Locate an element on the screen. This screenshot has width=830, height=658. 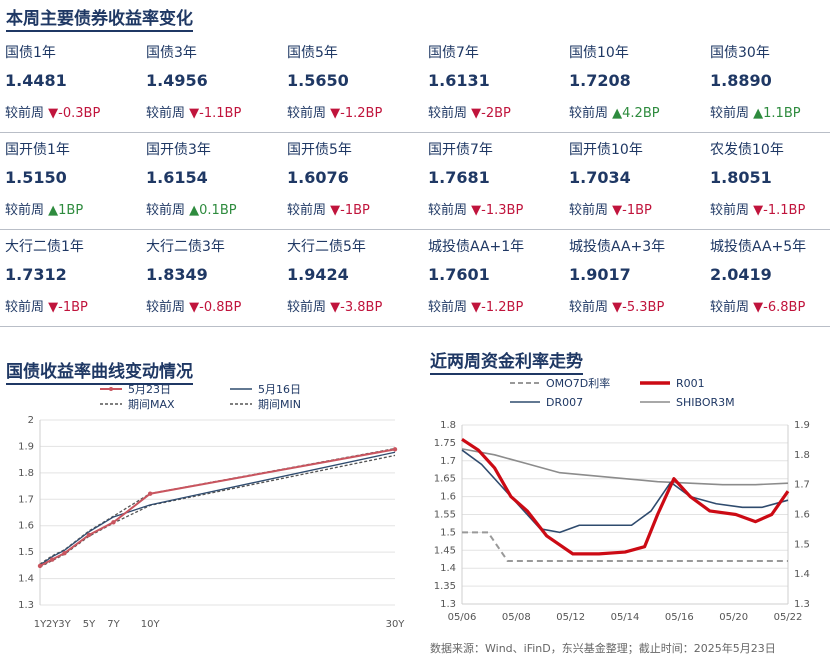
bond-name: 国开债5年 is located at coordinates (319, 150).